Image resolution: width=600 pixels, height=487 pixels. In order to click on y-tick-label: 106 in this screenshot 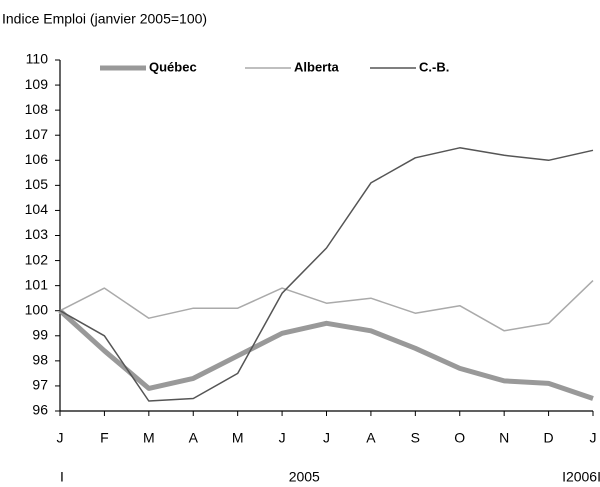, I will do `click(37, 159)`.